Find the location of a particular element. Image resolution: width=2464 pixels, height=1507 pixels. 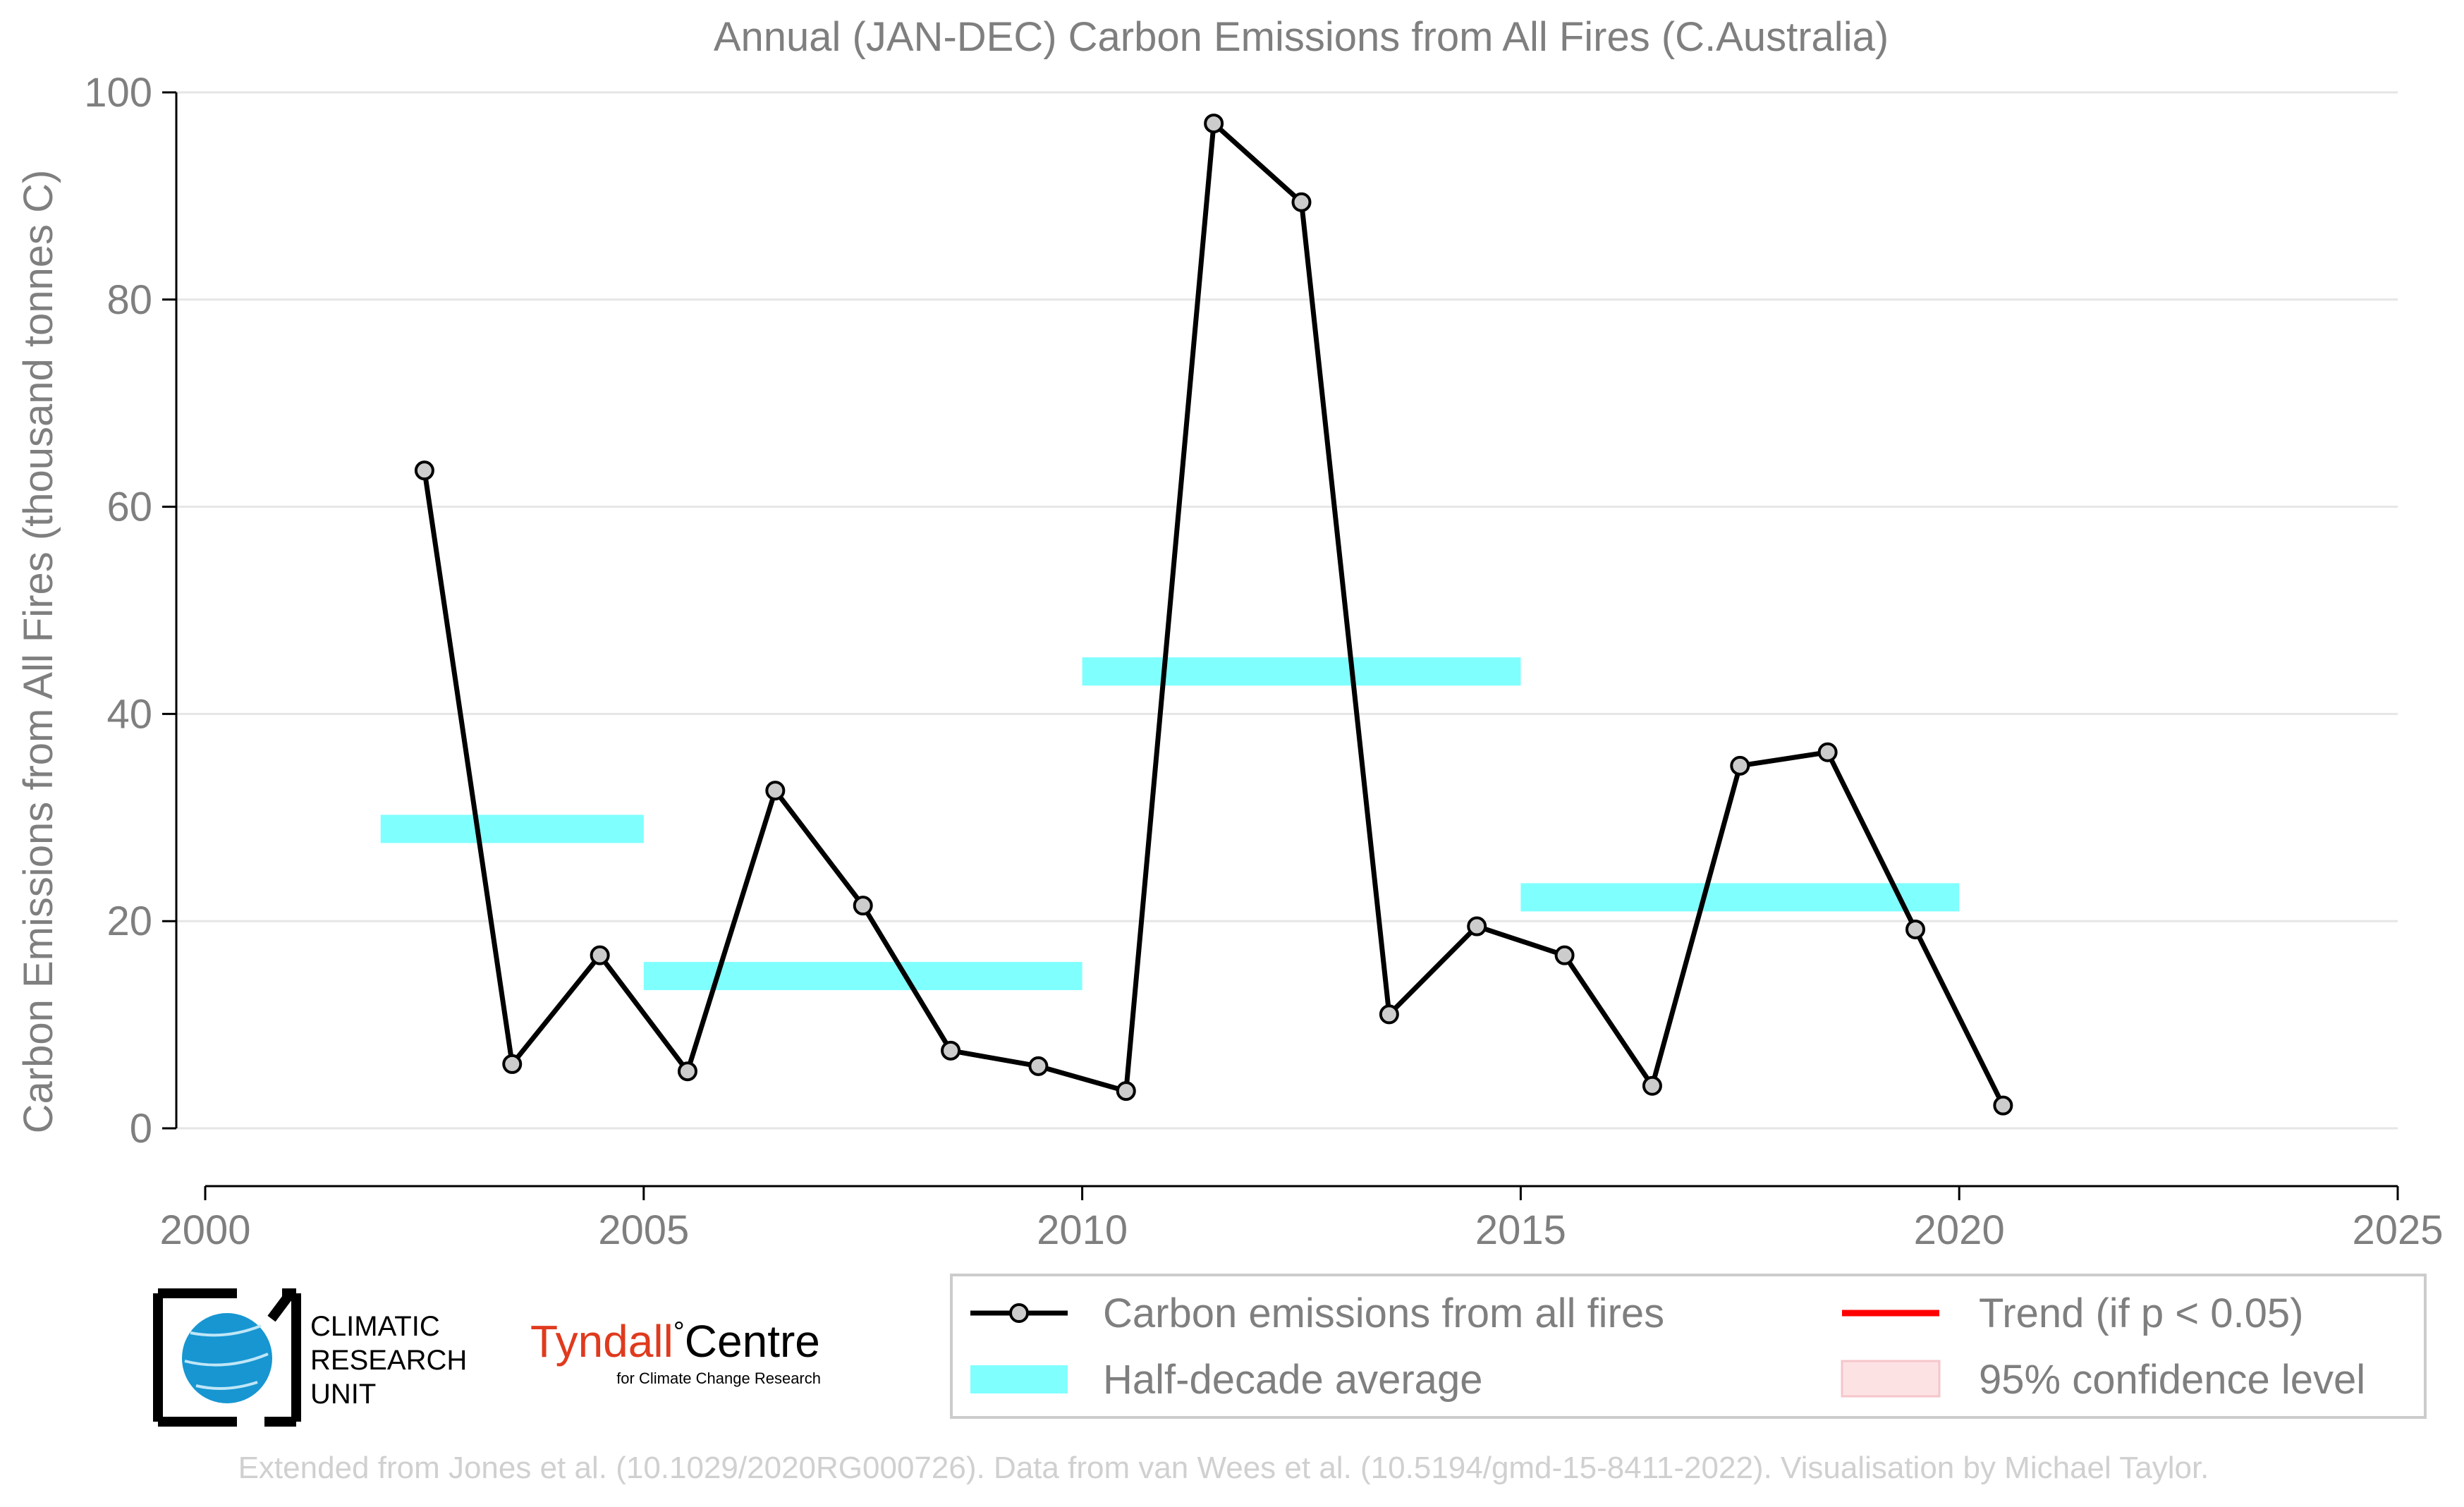

legend-item-trend: Trend (if p < 0.05) is located at coordinates (2073, 1313).